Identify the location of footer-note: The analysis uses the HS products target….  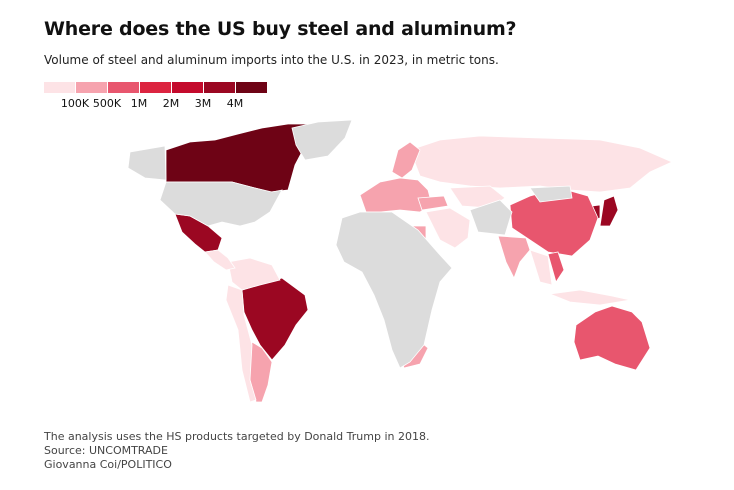
(237, 436).